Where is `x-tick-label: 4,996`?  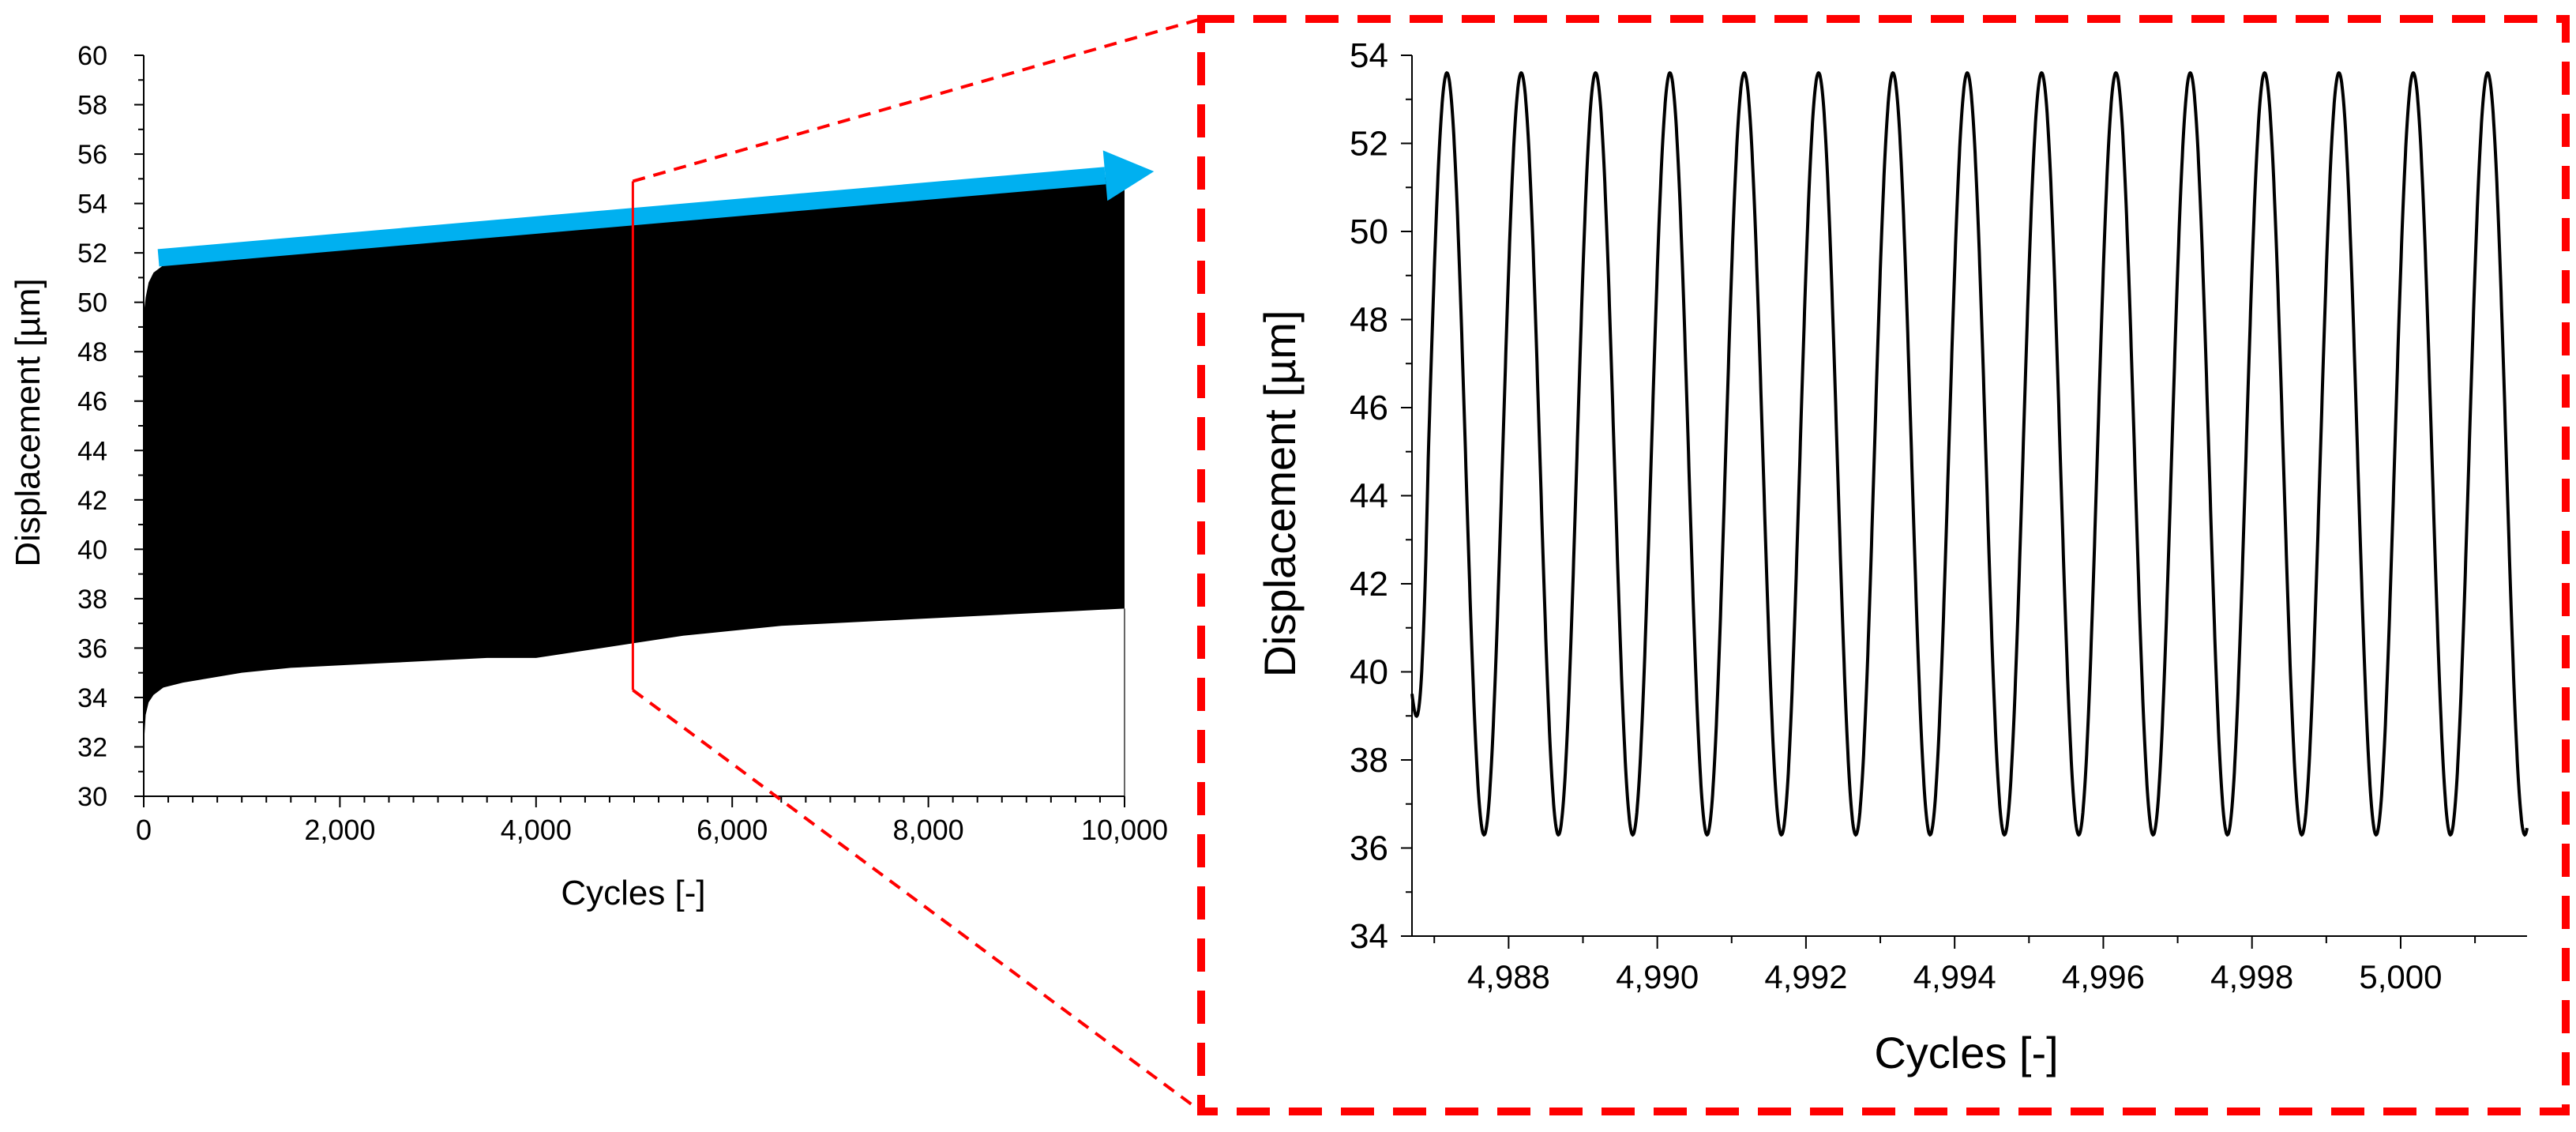
x-tick-label: 4,996 is located at coordinates (2103, 976).